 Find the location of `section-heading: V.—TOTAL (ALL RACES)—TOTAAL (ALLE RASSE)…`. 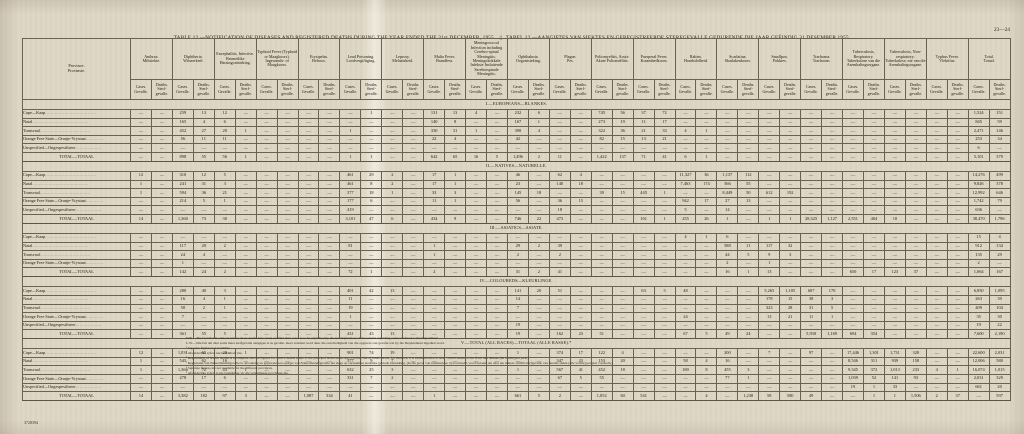

section-heading: V.—TOTAL (ALL RACES)—TOTAAL (ALLE RASSE)… is located at coordinates (516, 344).